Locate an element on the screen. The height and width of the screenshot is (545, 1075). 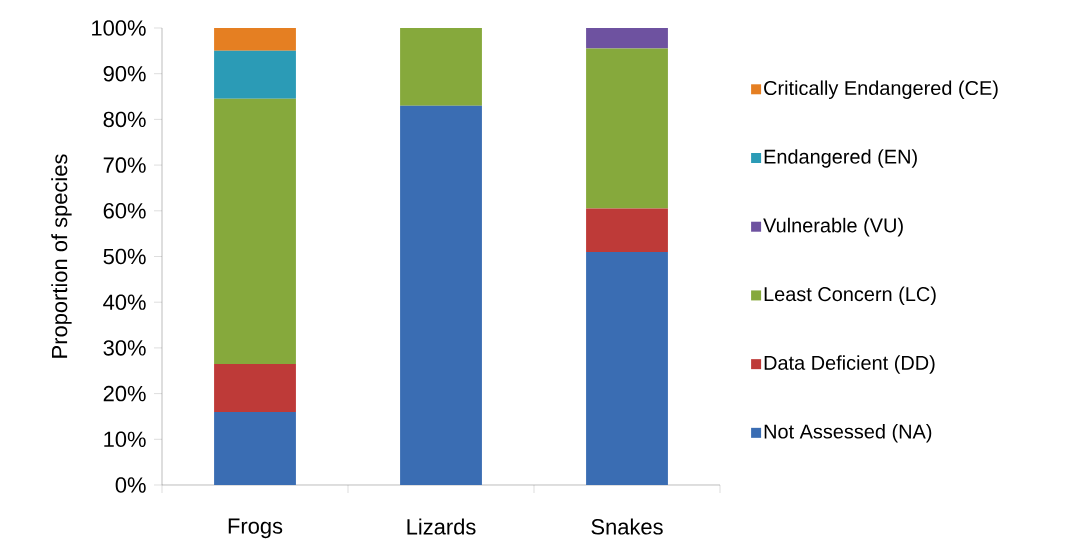
y-tick-label: 40% is located at coordinates (124, 302).